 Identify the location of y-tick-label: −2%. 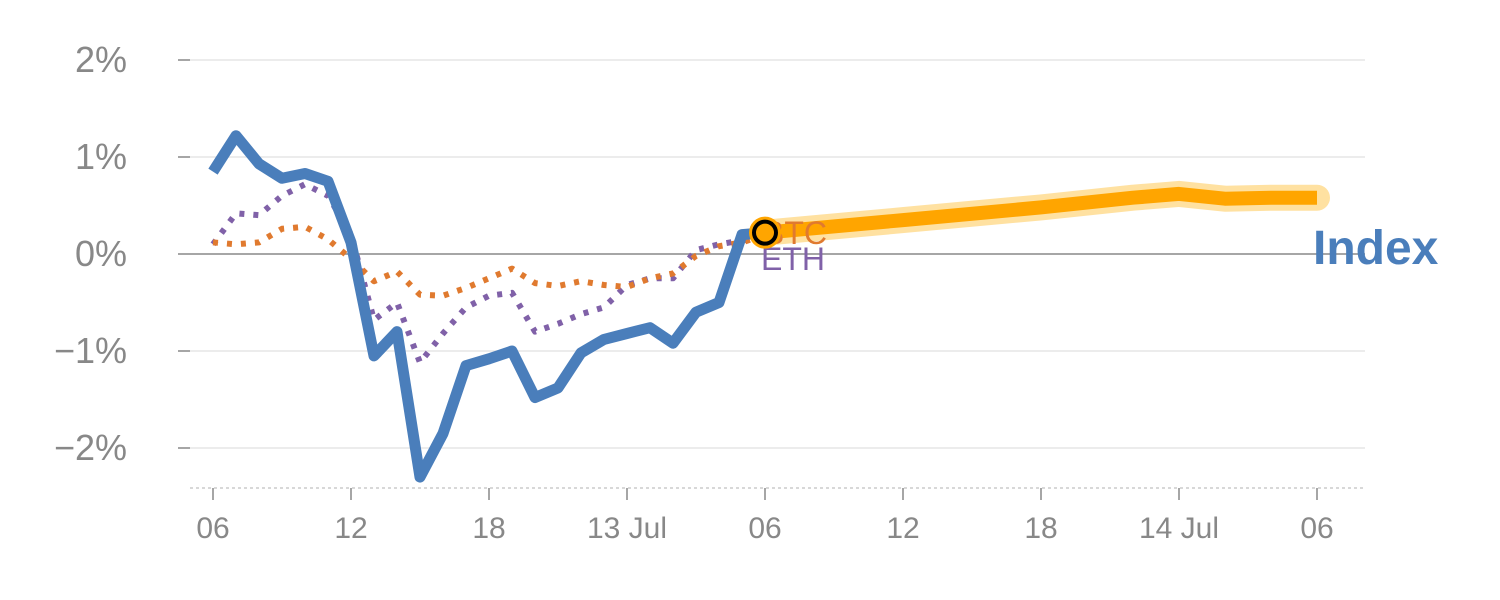
(90, 447).